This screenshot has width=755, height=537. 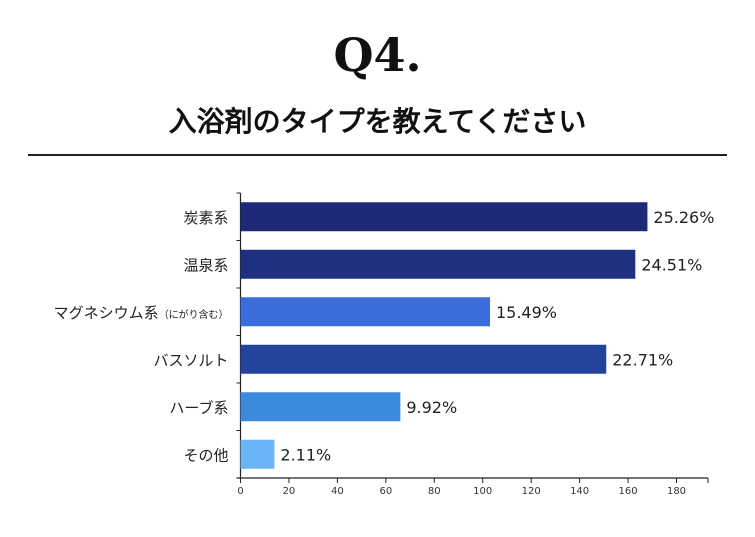 What do you see at coordinates (240, 491) in the screenshot?
I see `x-tick-label: 0` at bounding box center [240, 491].